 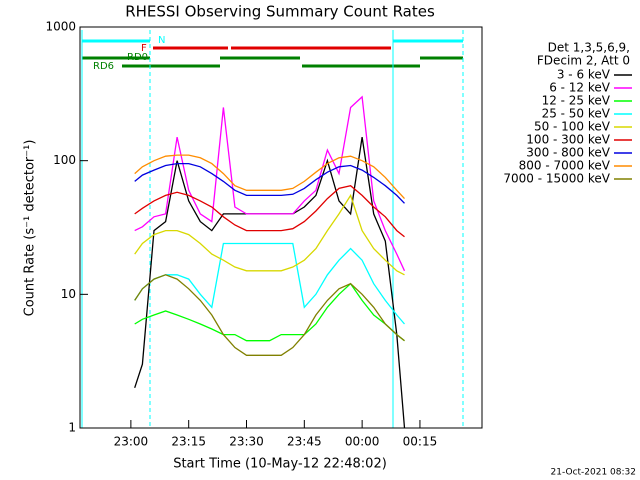 I want to click on chart-title: RHESSI Observing Summary Count Rates, so click(x=280, y=12).